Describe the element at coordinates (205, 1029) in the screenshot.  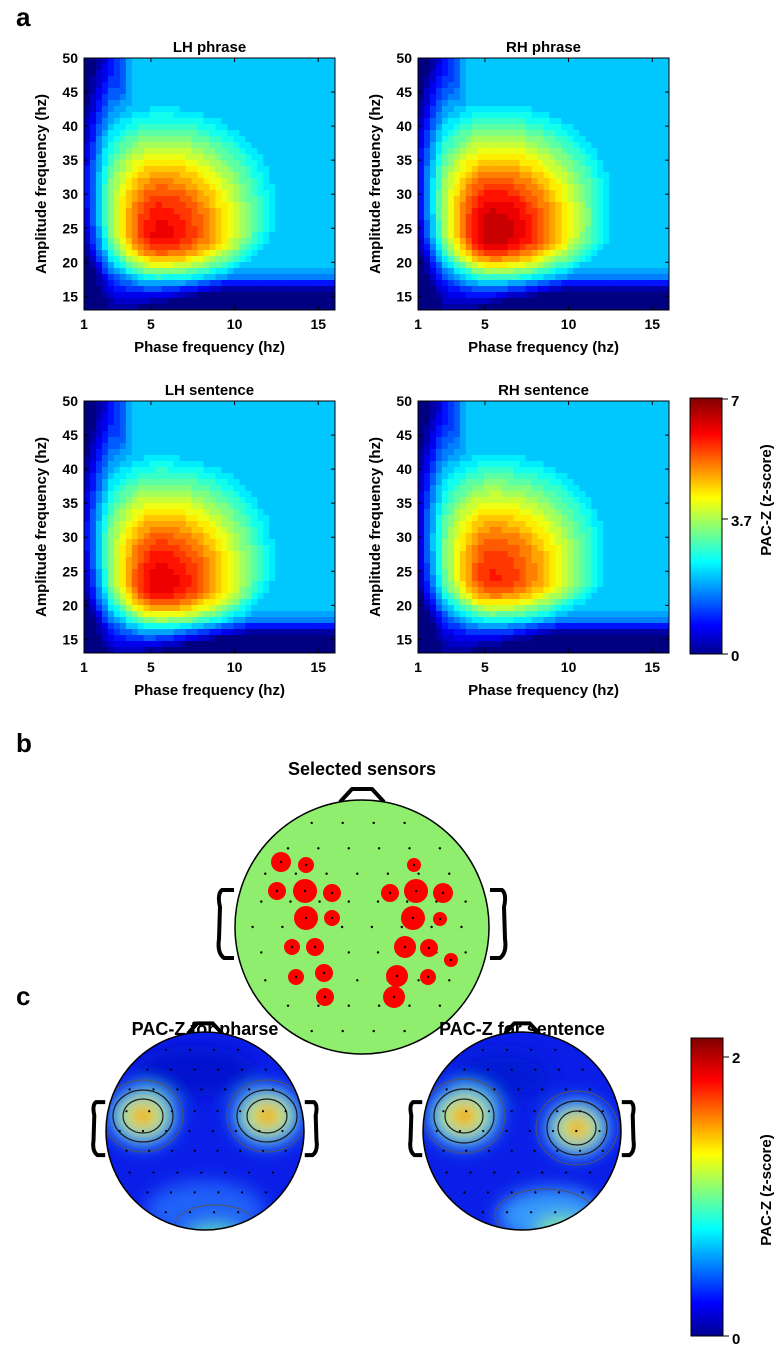
I see `panel-c-title-phrase: PAC-Z for pharse` at that location.